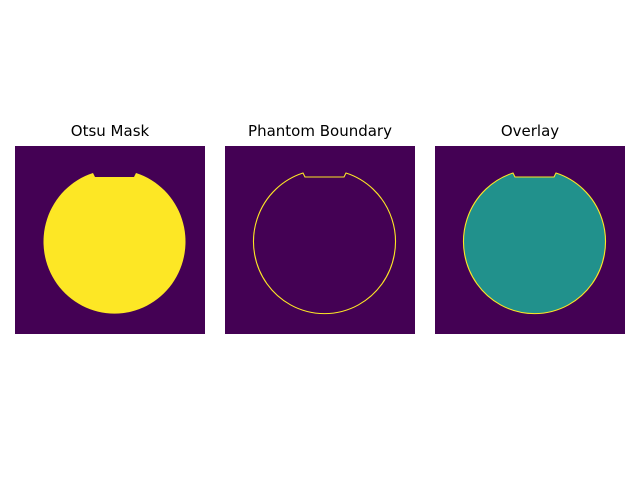  What do you see at coordinates (110, 131) in the screenshot?
I see `otsu-mask-title: Otsu Mask` at bounding box center [110, 131].